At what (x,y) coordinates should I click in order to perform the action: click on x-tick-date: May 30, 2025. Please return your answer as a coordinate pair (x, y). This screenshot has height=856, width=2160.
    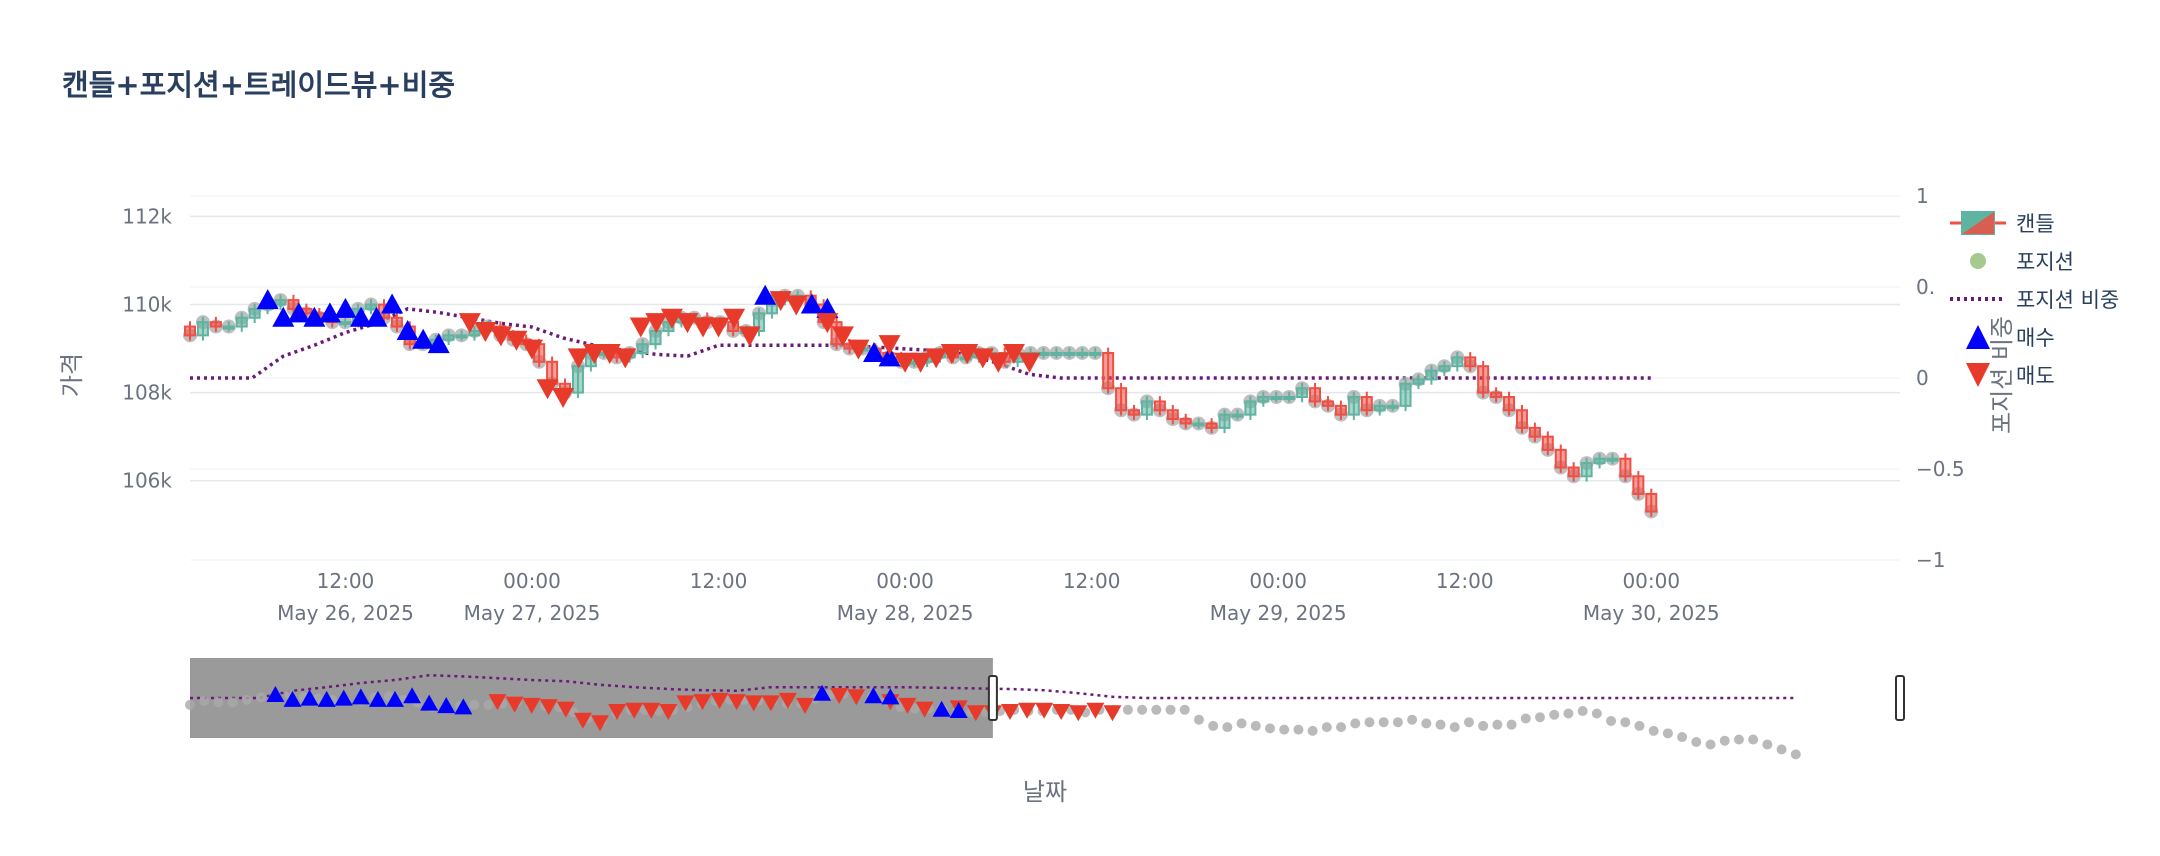
    Looking at the image, I should click on (1651, 613).